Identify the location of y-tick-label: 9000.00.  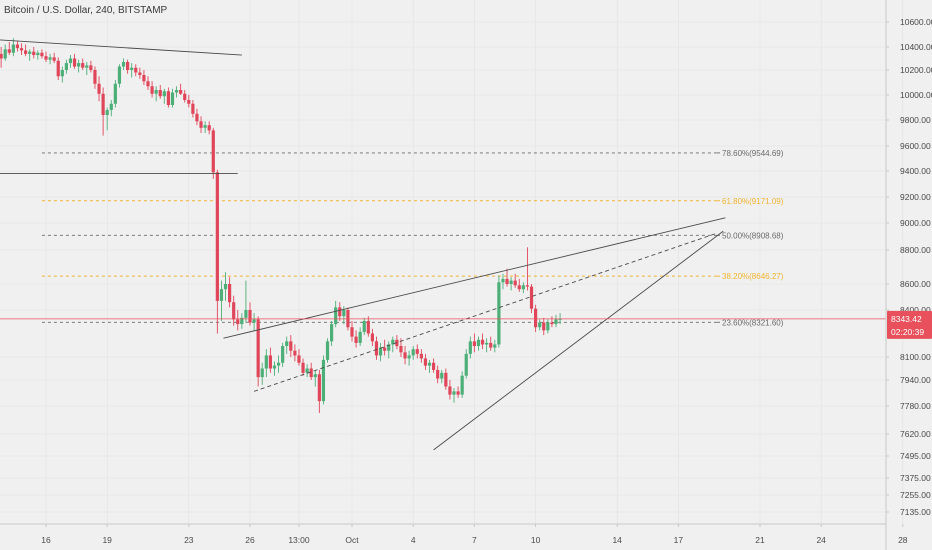
(915, 223).